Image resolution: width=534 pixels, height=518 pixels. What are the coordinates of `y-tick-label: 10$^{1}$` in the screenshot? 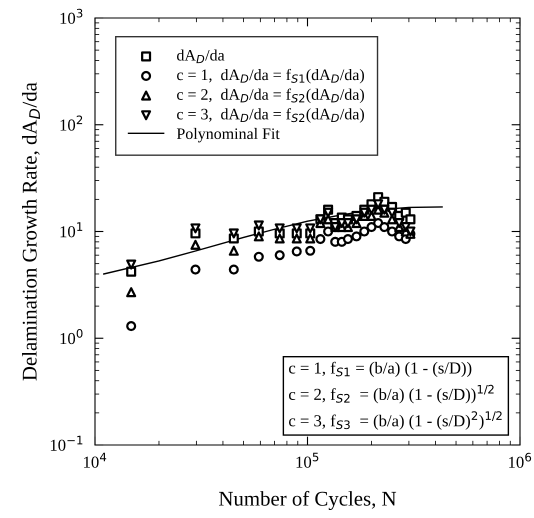 It's located at (71, 230).